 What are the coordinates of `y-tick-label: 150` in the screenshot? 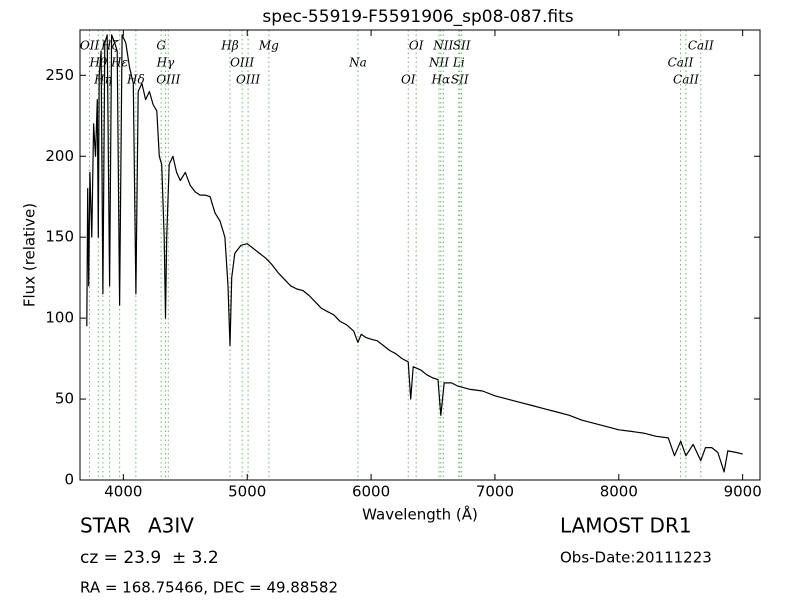 It's located at (59, 237).